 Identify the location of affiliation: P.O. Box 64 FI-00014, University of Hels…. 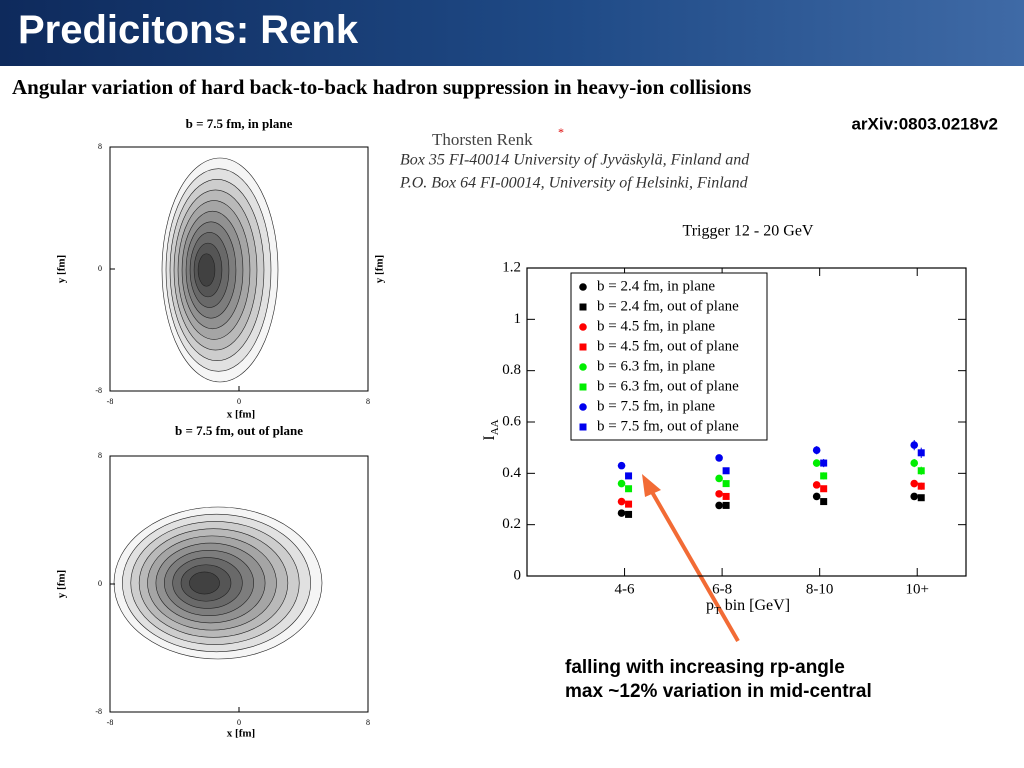
(574, 183).